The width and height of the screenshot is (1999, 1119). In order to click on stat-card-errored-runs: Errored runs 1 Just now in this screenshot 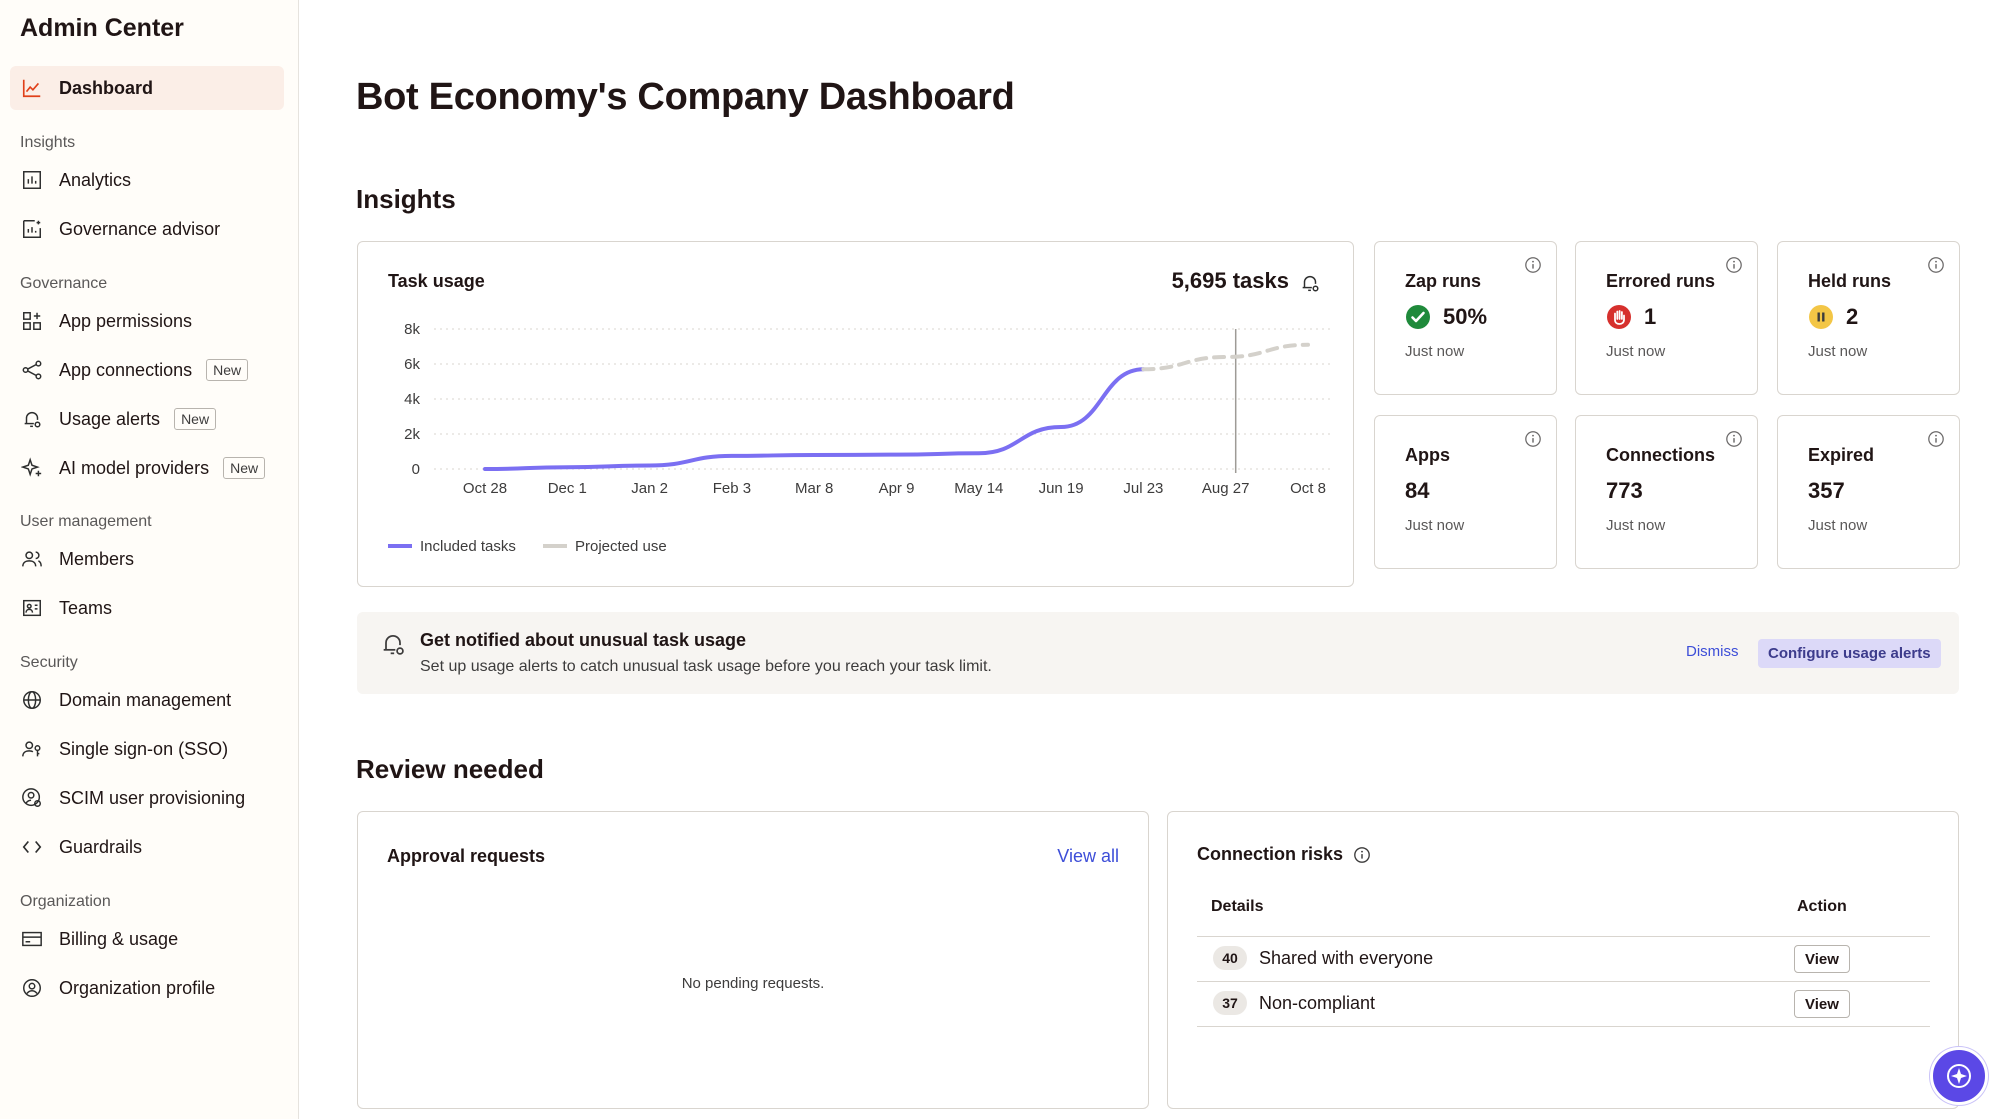, I will do `click(1666, 318)`.